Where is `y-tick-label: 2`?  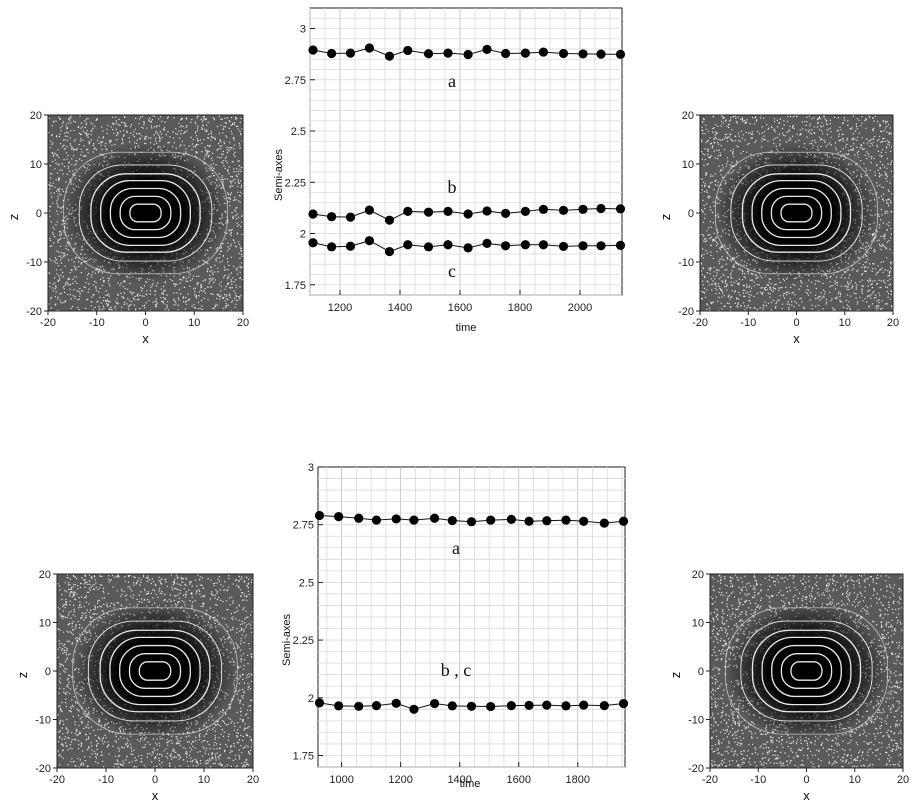 y-tick-label: 2 is located at coordinates (303, 235).